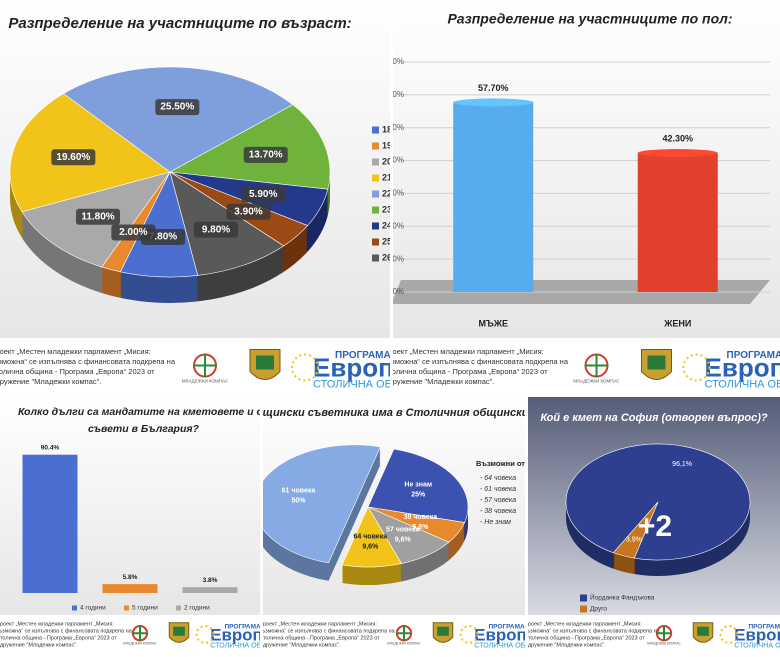 This screenshot has width=780, height=657. What do you see at coordinates (396, 127) in the screenshot?
I see `y-tick-label: 50%` at bounding box center [396, 127].